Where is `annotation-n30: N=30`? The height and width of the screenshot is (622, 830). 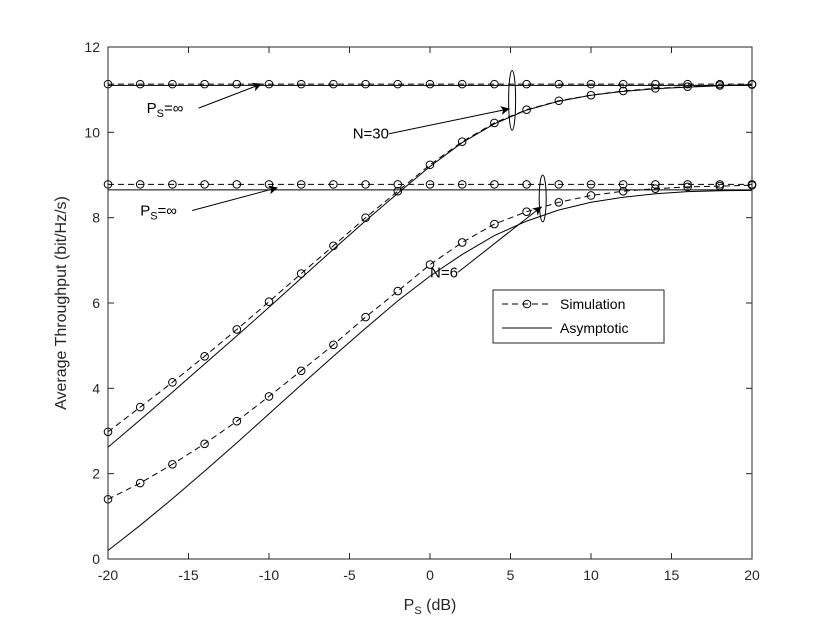 annotation-n30: N=30 is located at coordinates (435, 106).